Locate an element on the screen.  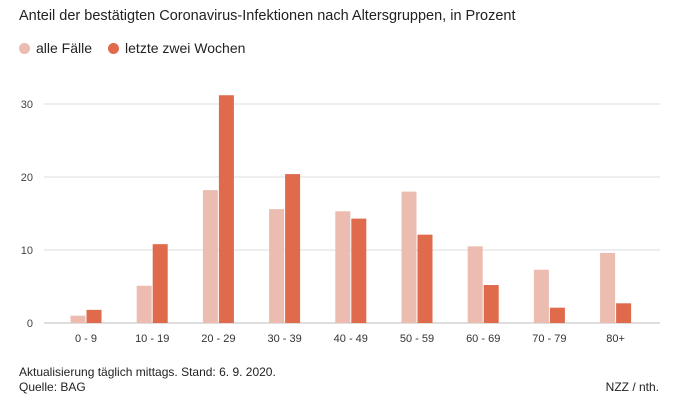
footer-source: Quelle: BAG is located at coordinates (52, 387).